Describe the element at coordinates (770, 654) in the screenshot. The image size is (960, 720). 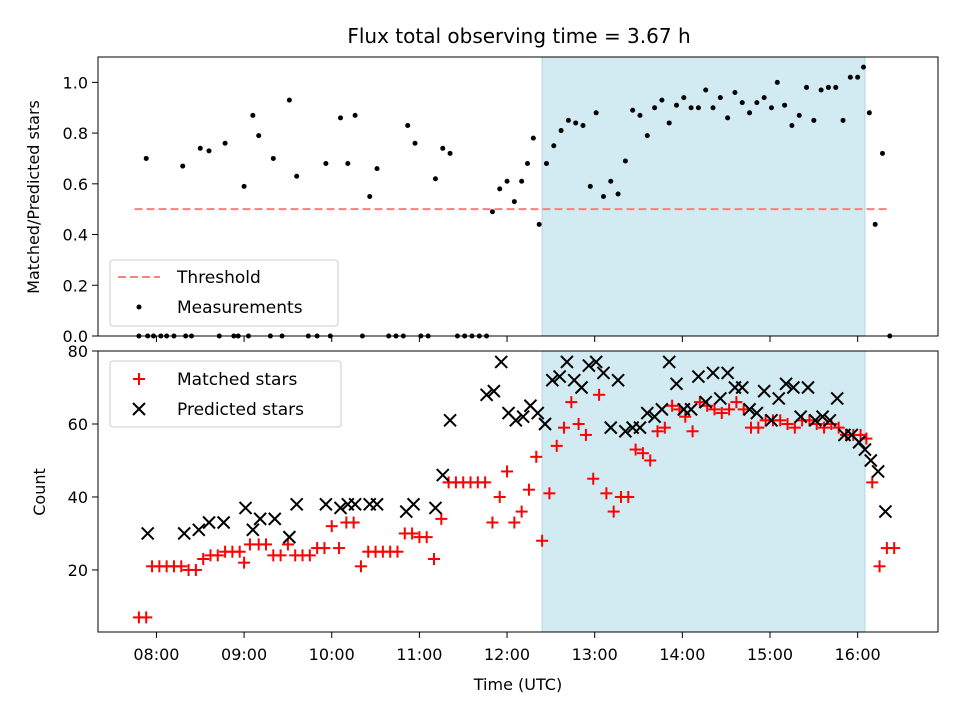
I see `x-tick-label: 15:00` at that location.